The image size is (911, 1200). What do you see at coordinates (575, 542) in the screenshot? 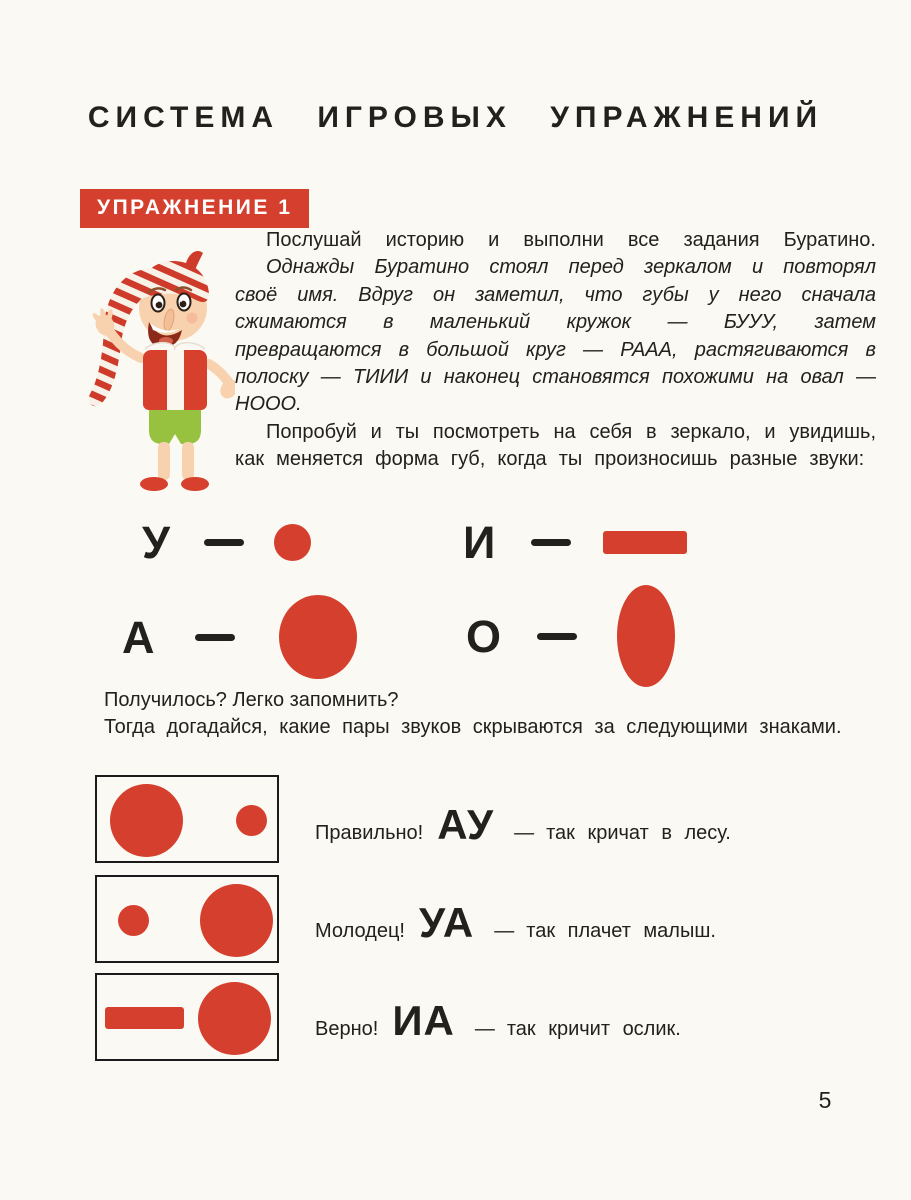
I see `symbol-pair-i: И` at bounding box center [575, 542].